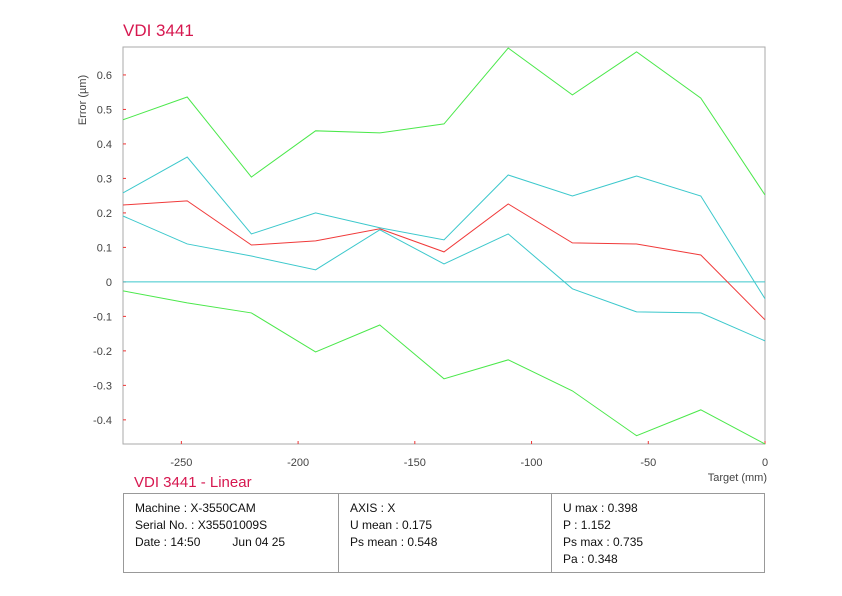 This screenshot has height=596, width=842. Describe the element at coordinates (648, 463) in the screenshot. I see `x-tick-label: -50` at that location.